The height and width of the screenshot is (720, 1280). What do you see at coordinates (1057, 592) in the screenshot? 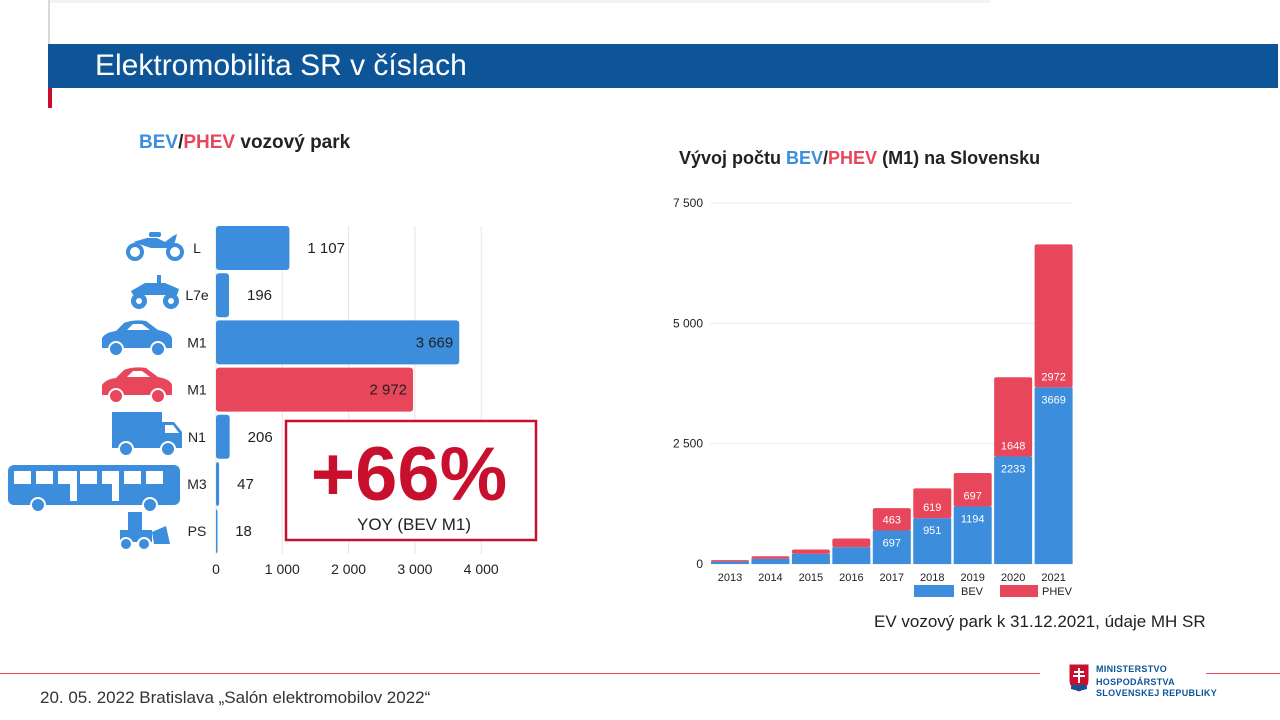
I see `legend-label-phev: PHEV` at bounding box center [1057, 592].